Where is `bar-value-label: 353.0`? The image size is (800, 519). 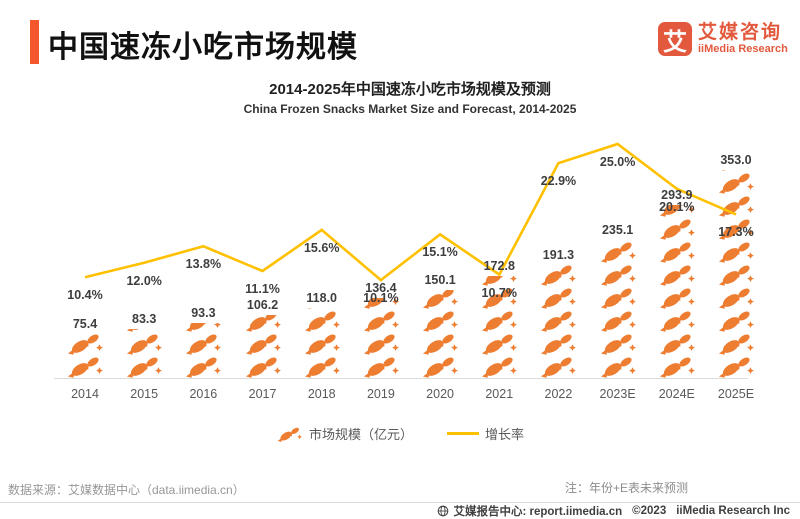 bar-value-label: 353.0 is located at coordinates (736, 160).